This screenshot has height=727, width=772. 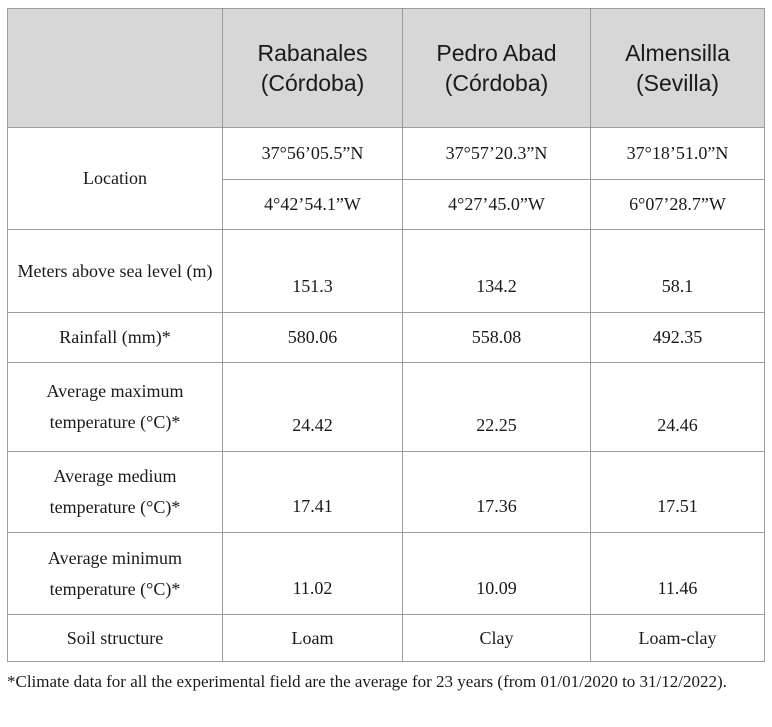 What do you see at coordinates (677, 573) in the screenshot?
I see `value-cell: 11.46` at bounding box center [677, 573].